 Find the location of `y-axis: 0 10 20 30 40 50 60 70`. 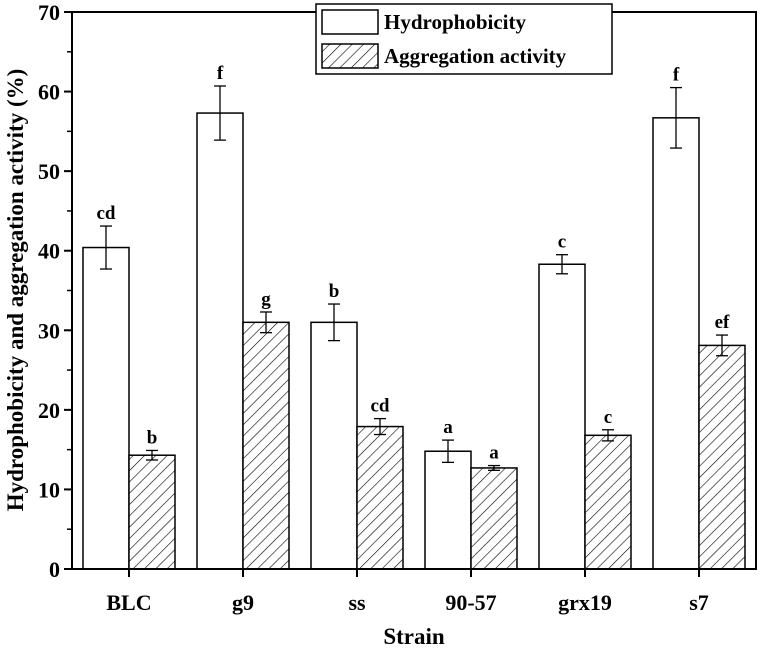

y-axis: 0 10 20 30 40 50 60 70 is located at coordinates (55, 291).